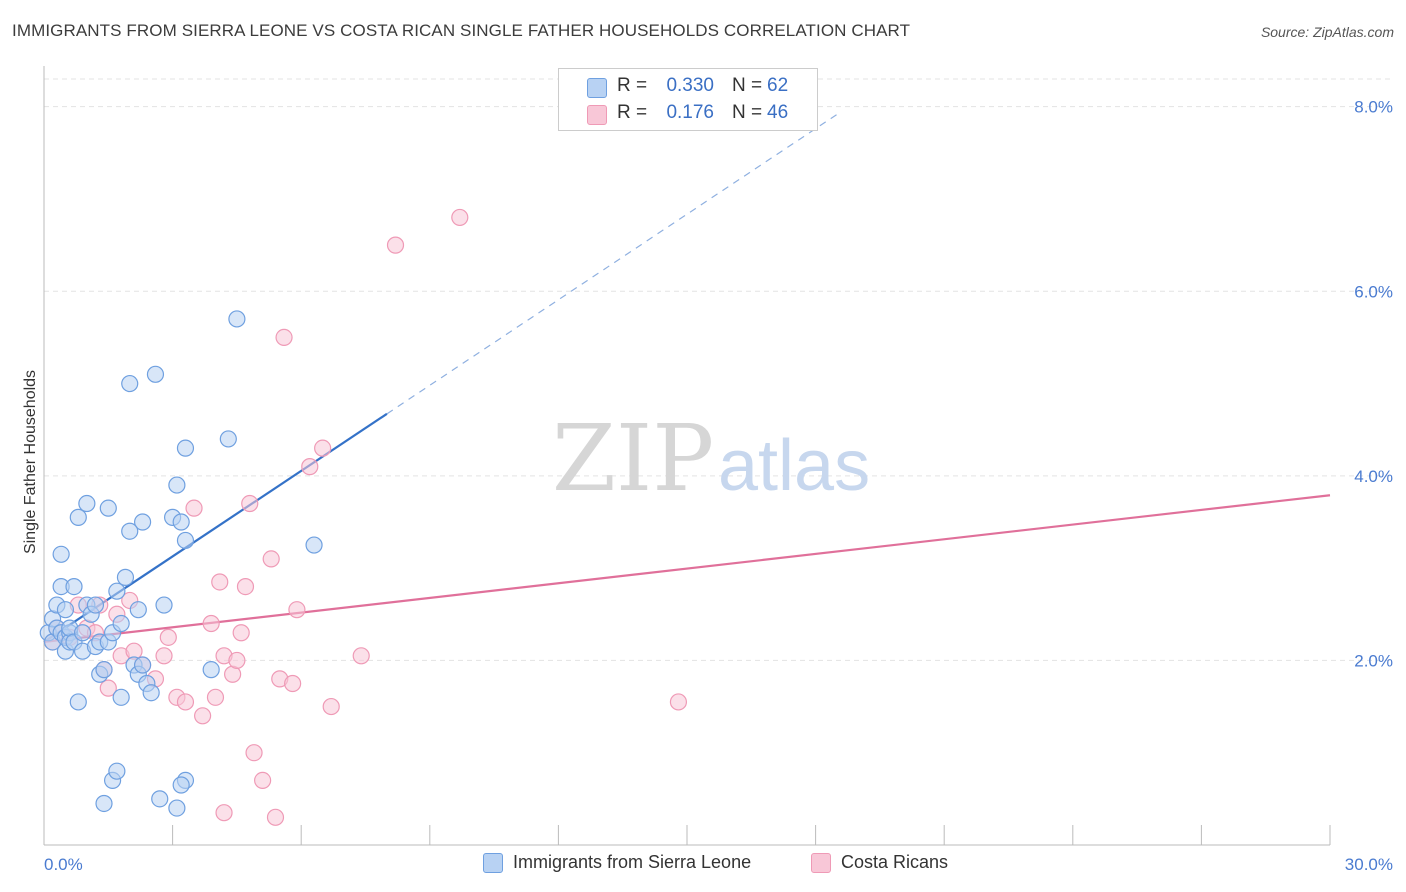 The image size is (1406, 892). Describe the element at coordinates (778, 112) in the screenshot. I see `legend-n-value: 46` at that location.